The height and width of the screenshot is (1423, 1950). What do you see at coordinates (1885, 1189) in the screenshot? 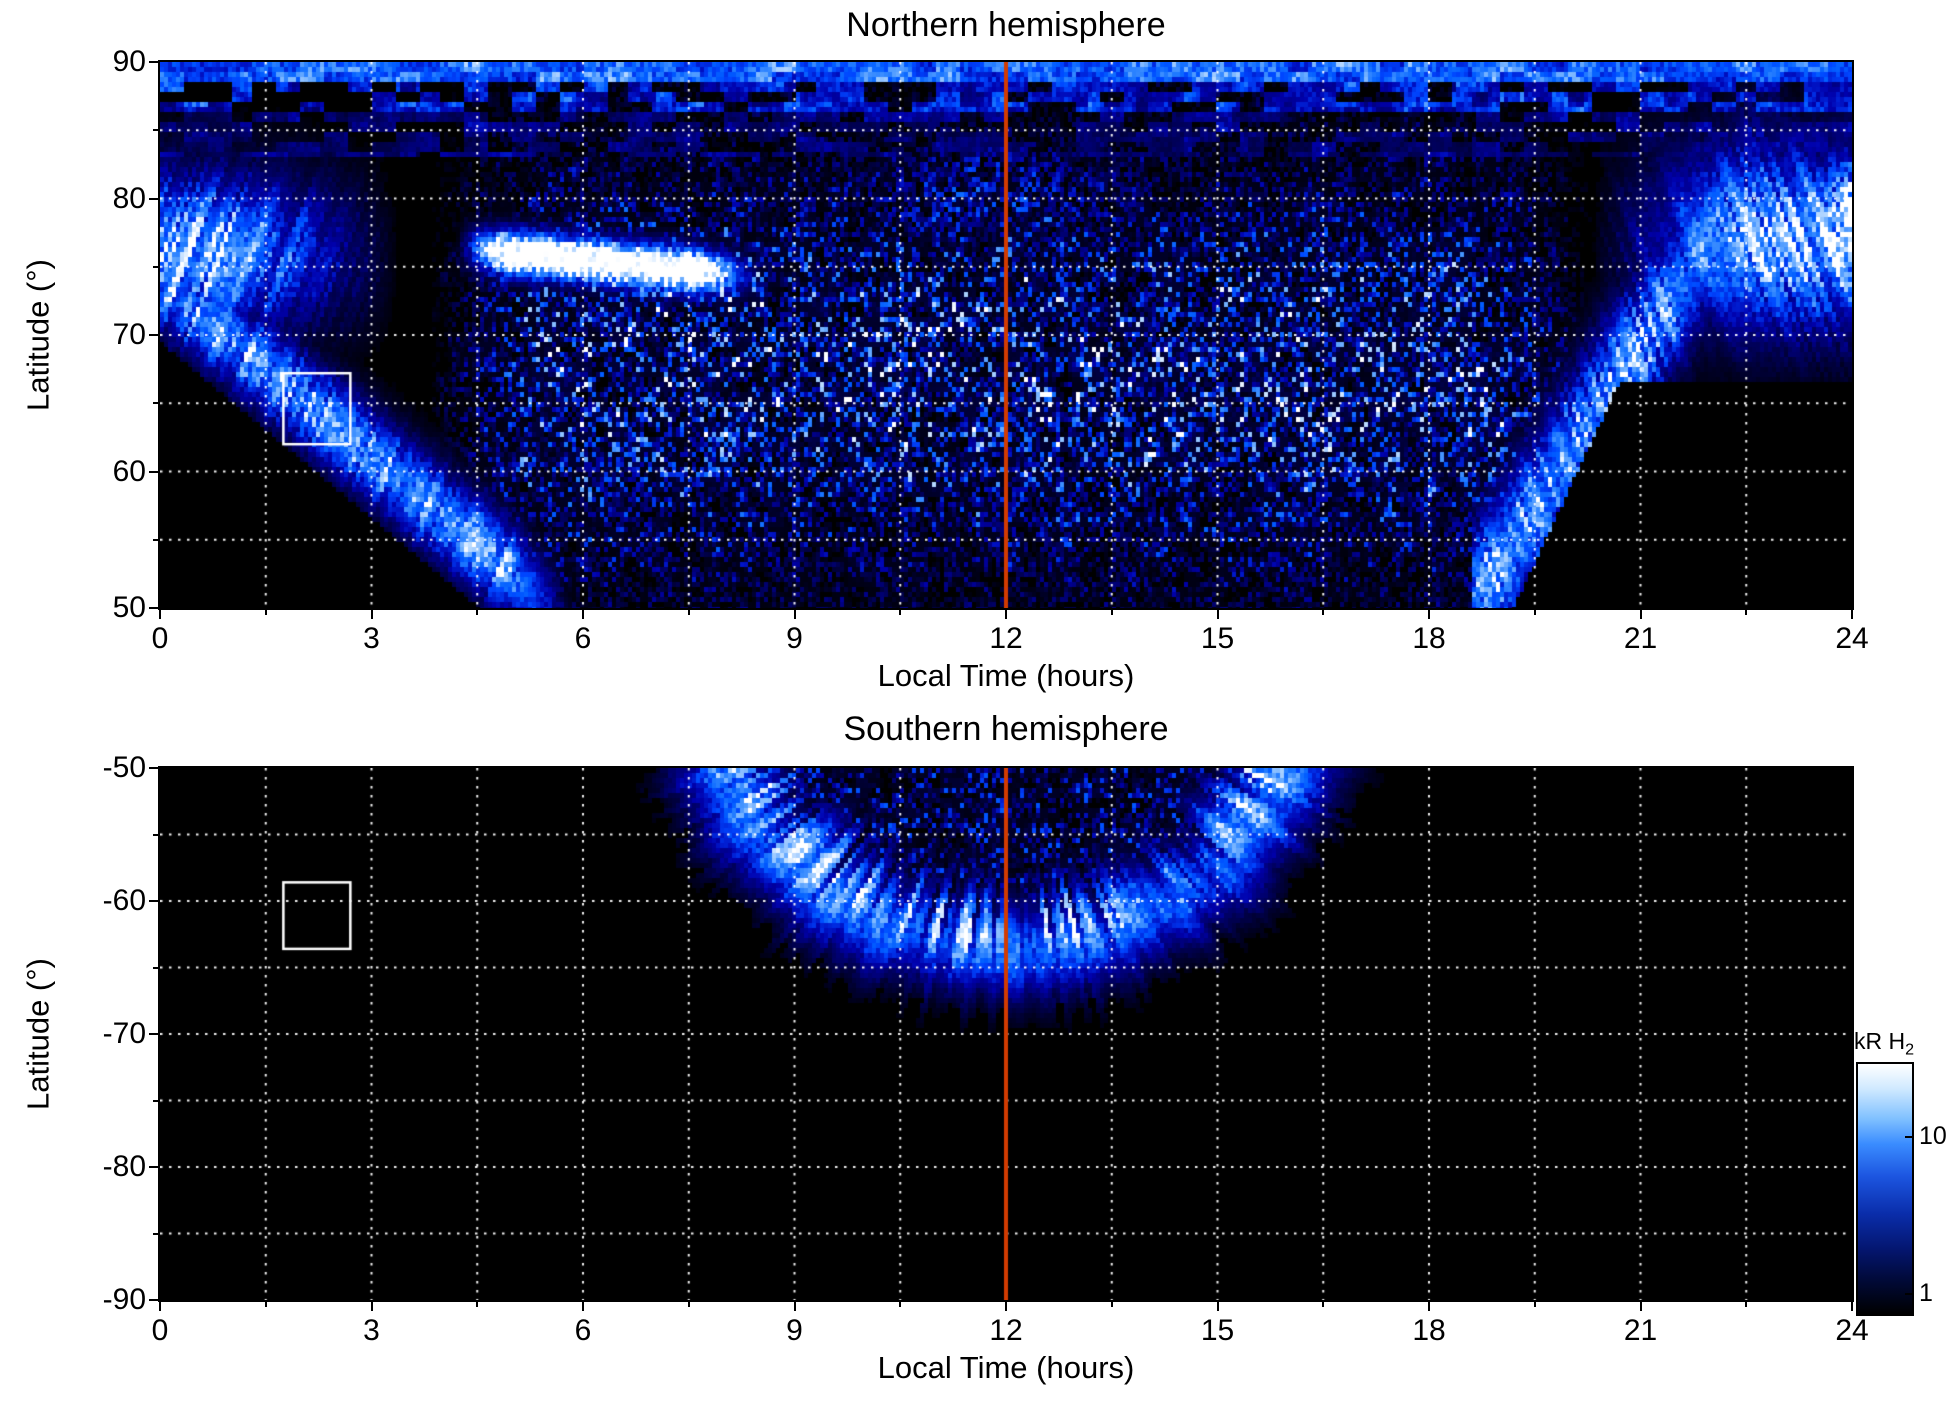
I see `colorbar-gradient` at bounding box center [1885, 1189].